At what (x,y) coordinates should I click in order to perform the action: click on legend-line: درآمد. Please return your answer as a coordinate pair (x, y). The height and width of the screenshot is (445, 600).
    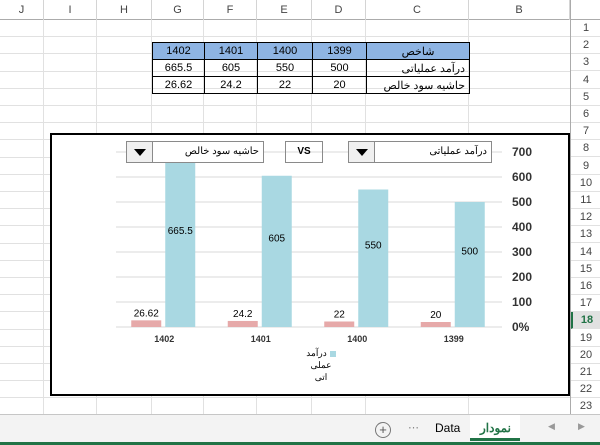
    Looking at the image, I should click on (321, 353).